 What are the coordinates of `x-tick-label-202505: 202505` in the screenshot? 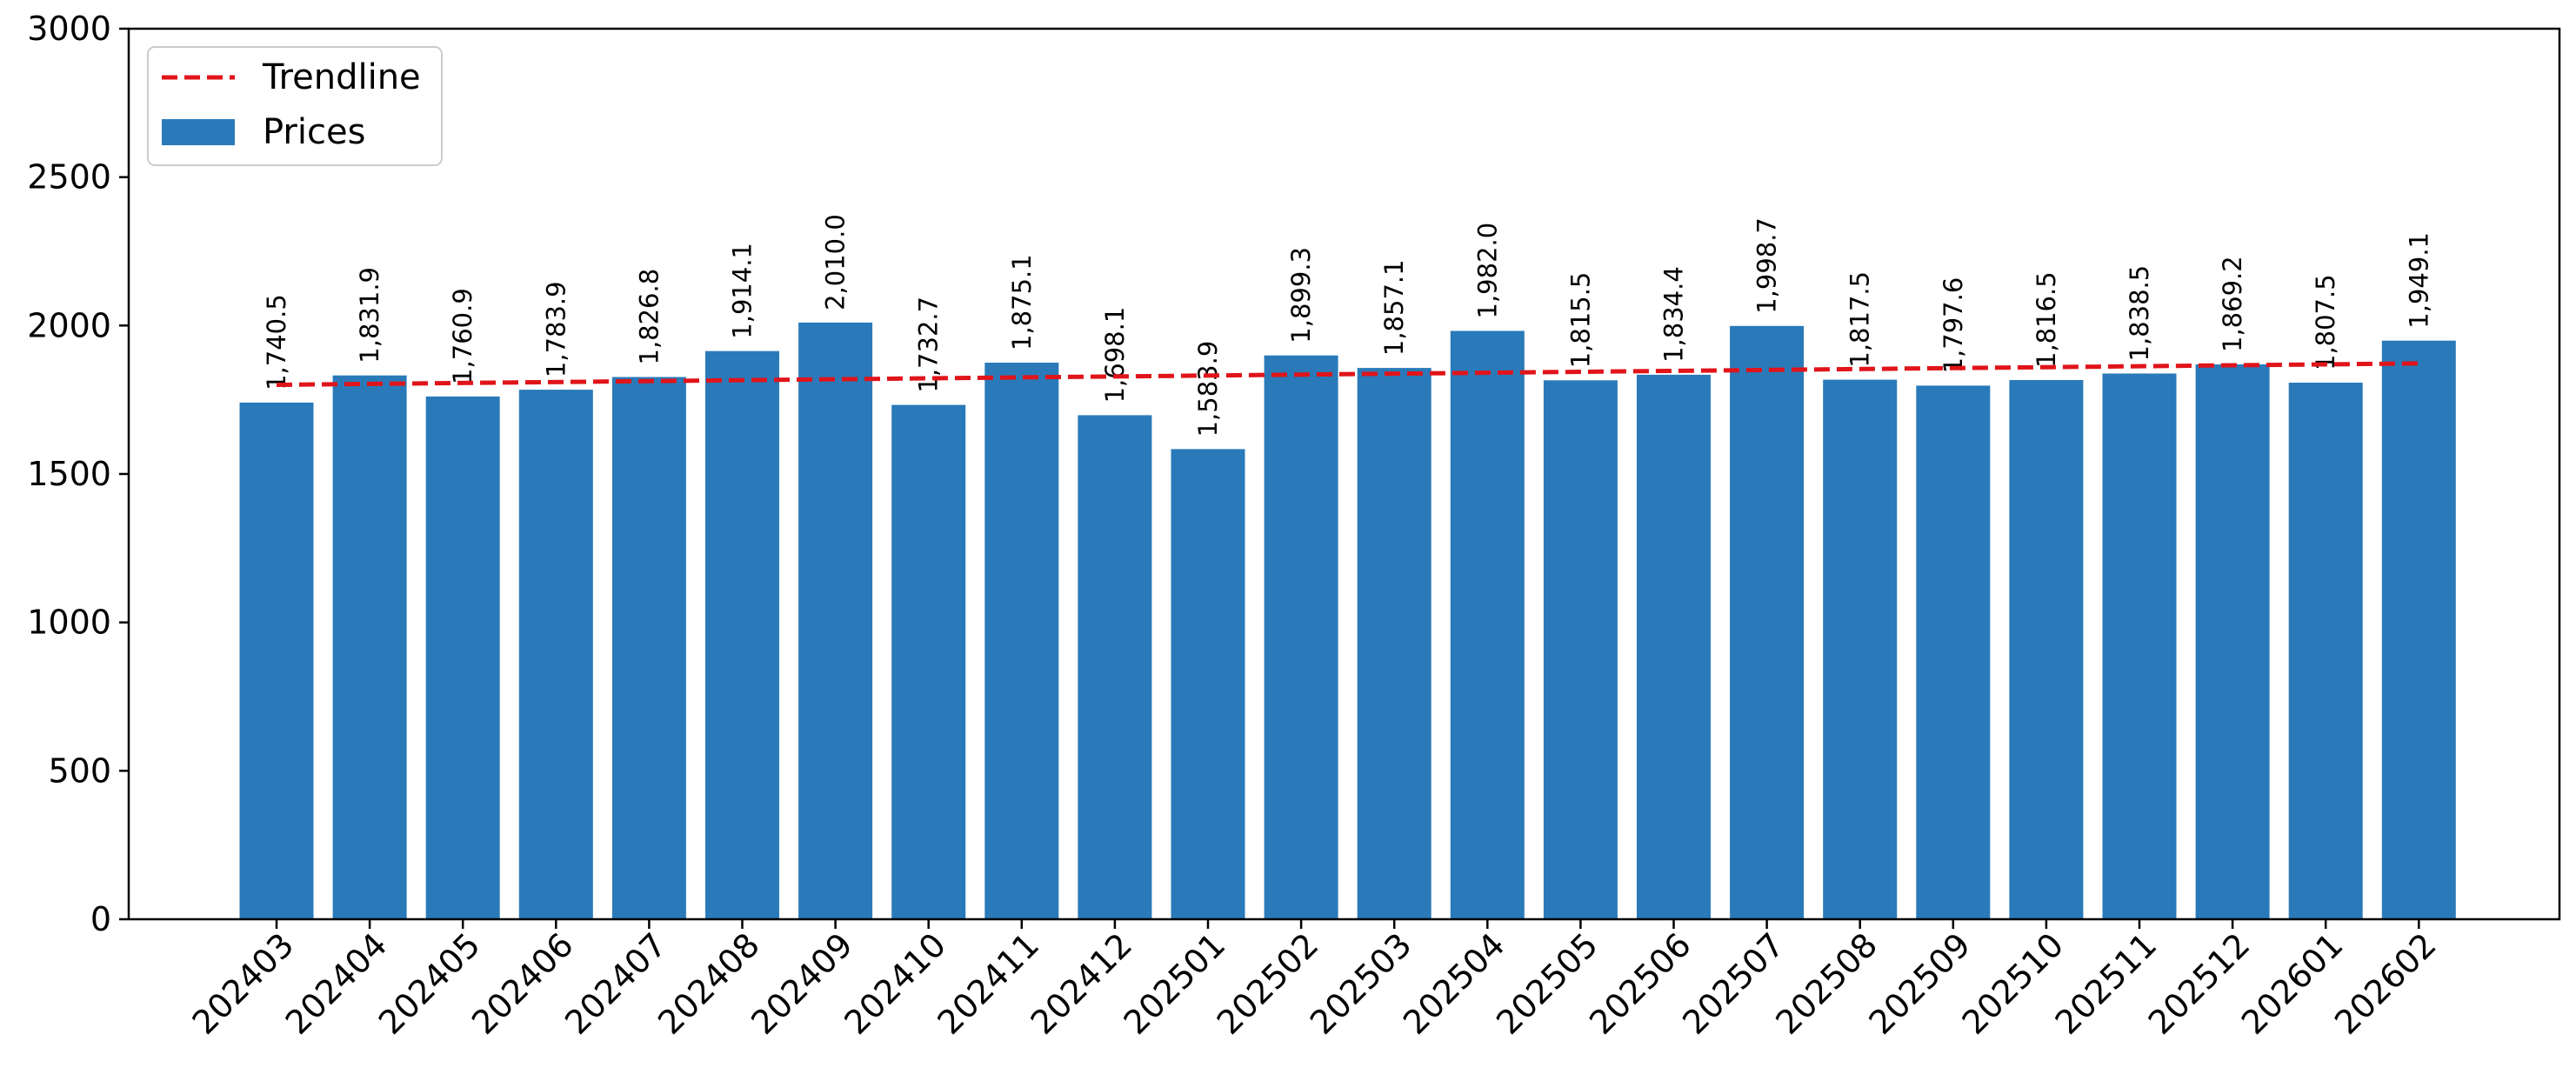 It's located at (1547, 983).